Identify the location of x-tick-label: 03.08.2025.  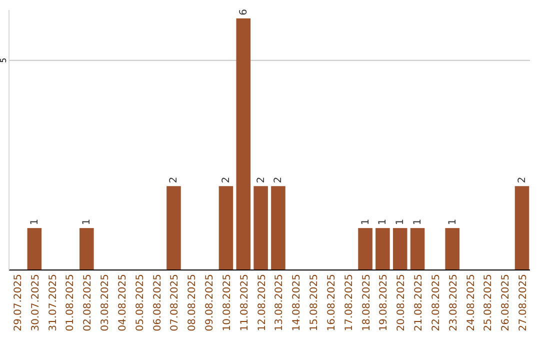
(106, 303).